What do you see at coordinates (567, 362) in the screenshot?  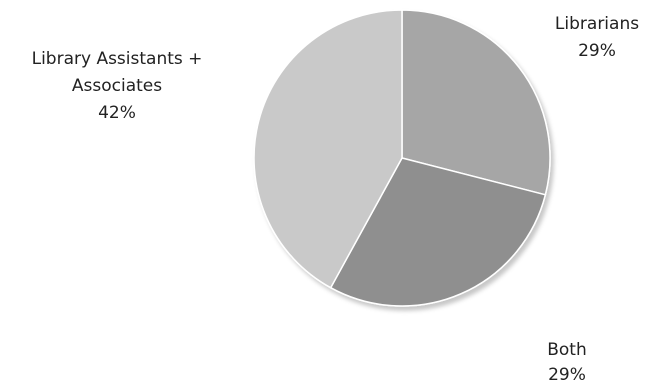 I see `slice-label-both: Both 29%` at bounding box center [567, 362].